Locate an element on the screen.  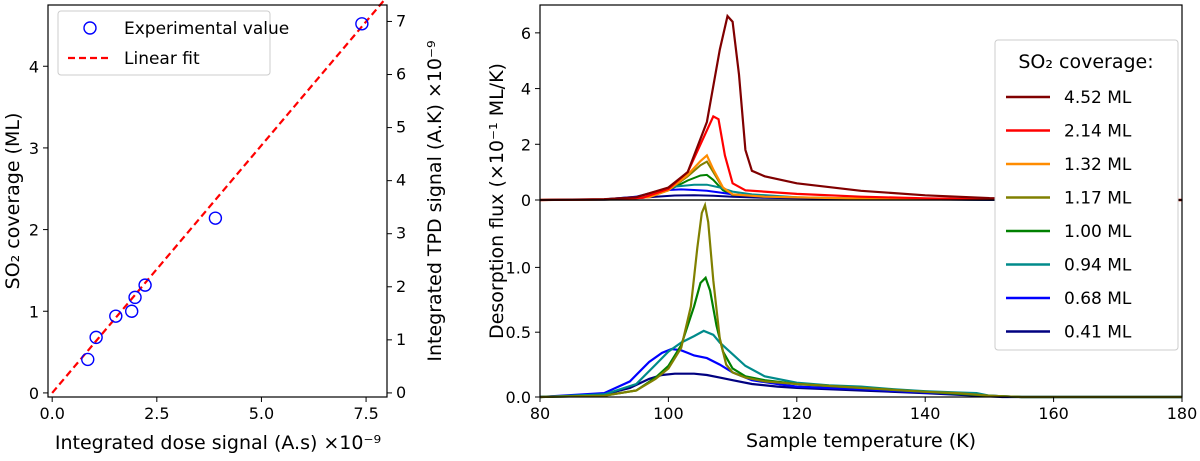
left-y2-axis-label: Integrated TPD signal (A.K)×10⁻⁹ is located at coordinates (435, 200).